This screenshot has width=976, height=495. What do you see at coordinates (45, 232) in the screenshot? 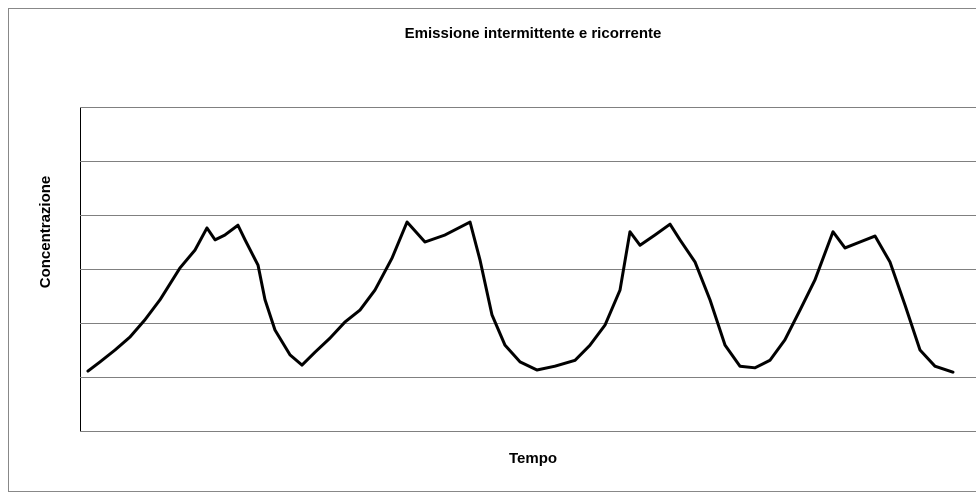
I see `y-axis-label: Concentrazione` at bounding box center [45, 232].